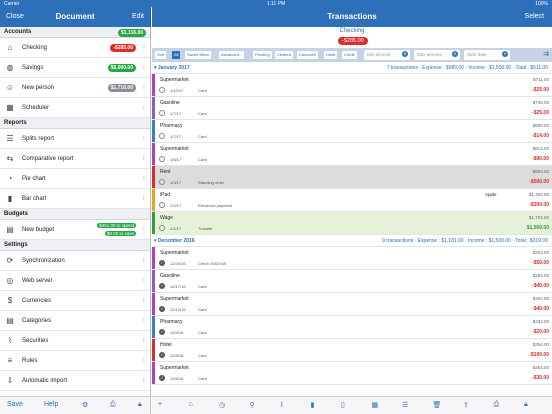  I want to click on transaction-row: Gasoline ✓ 12/17/16 Card $254.00 -$40.00, so click(352, 281).